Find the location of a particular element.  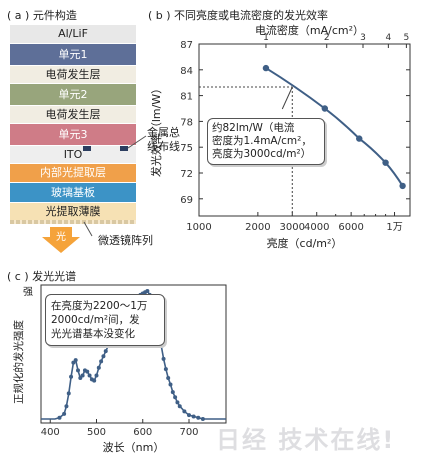

annotation-leader is located at coordinates (287, 98).